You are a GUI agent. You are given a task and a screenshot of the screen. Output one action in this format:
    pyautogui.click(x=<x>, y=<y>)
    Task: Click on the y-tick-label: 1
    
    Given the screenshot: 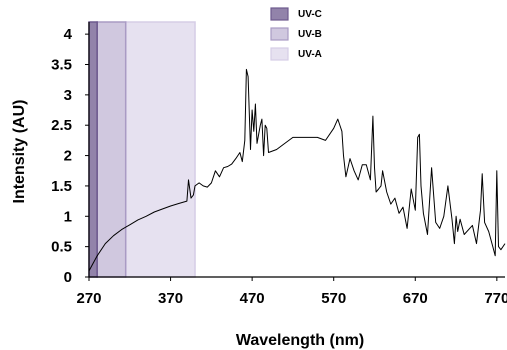 What is the action you would take?
    pyautogui.click(x=68, y=216)
    